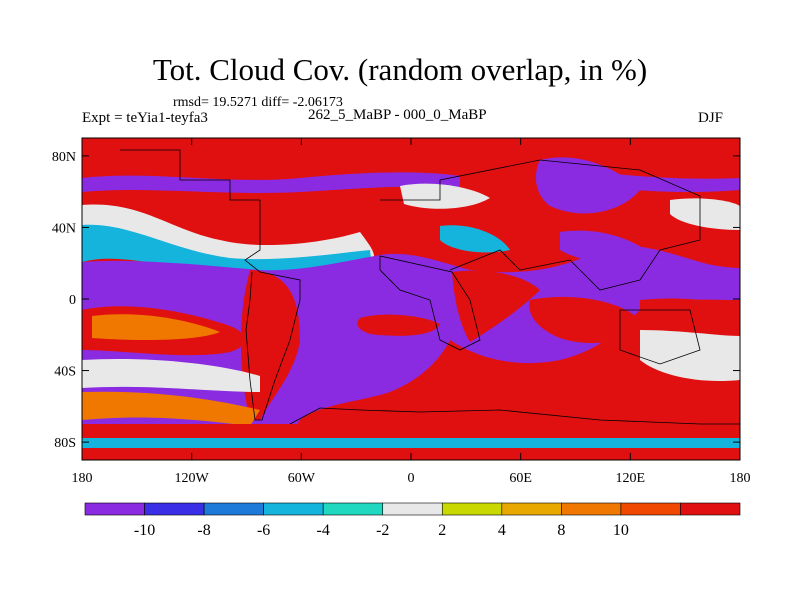 The width and height of the screenshot is (800, 600). I want to click on stats-line: rmsd= 19.5271 diff= -2.06173, so click(258, 102).